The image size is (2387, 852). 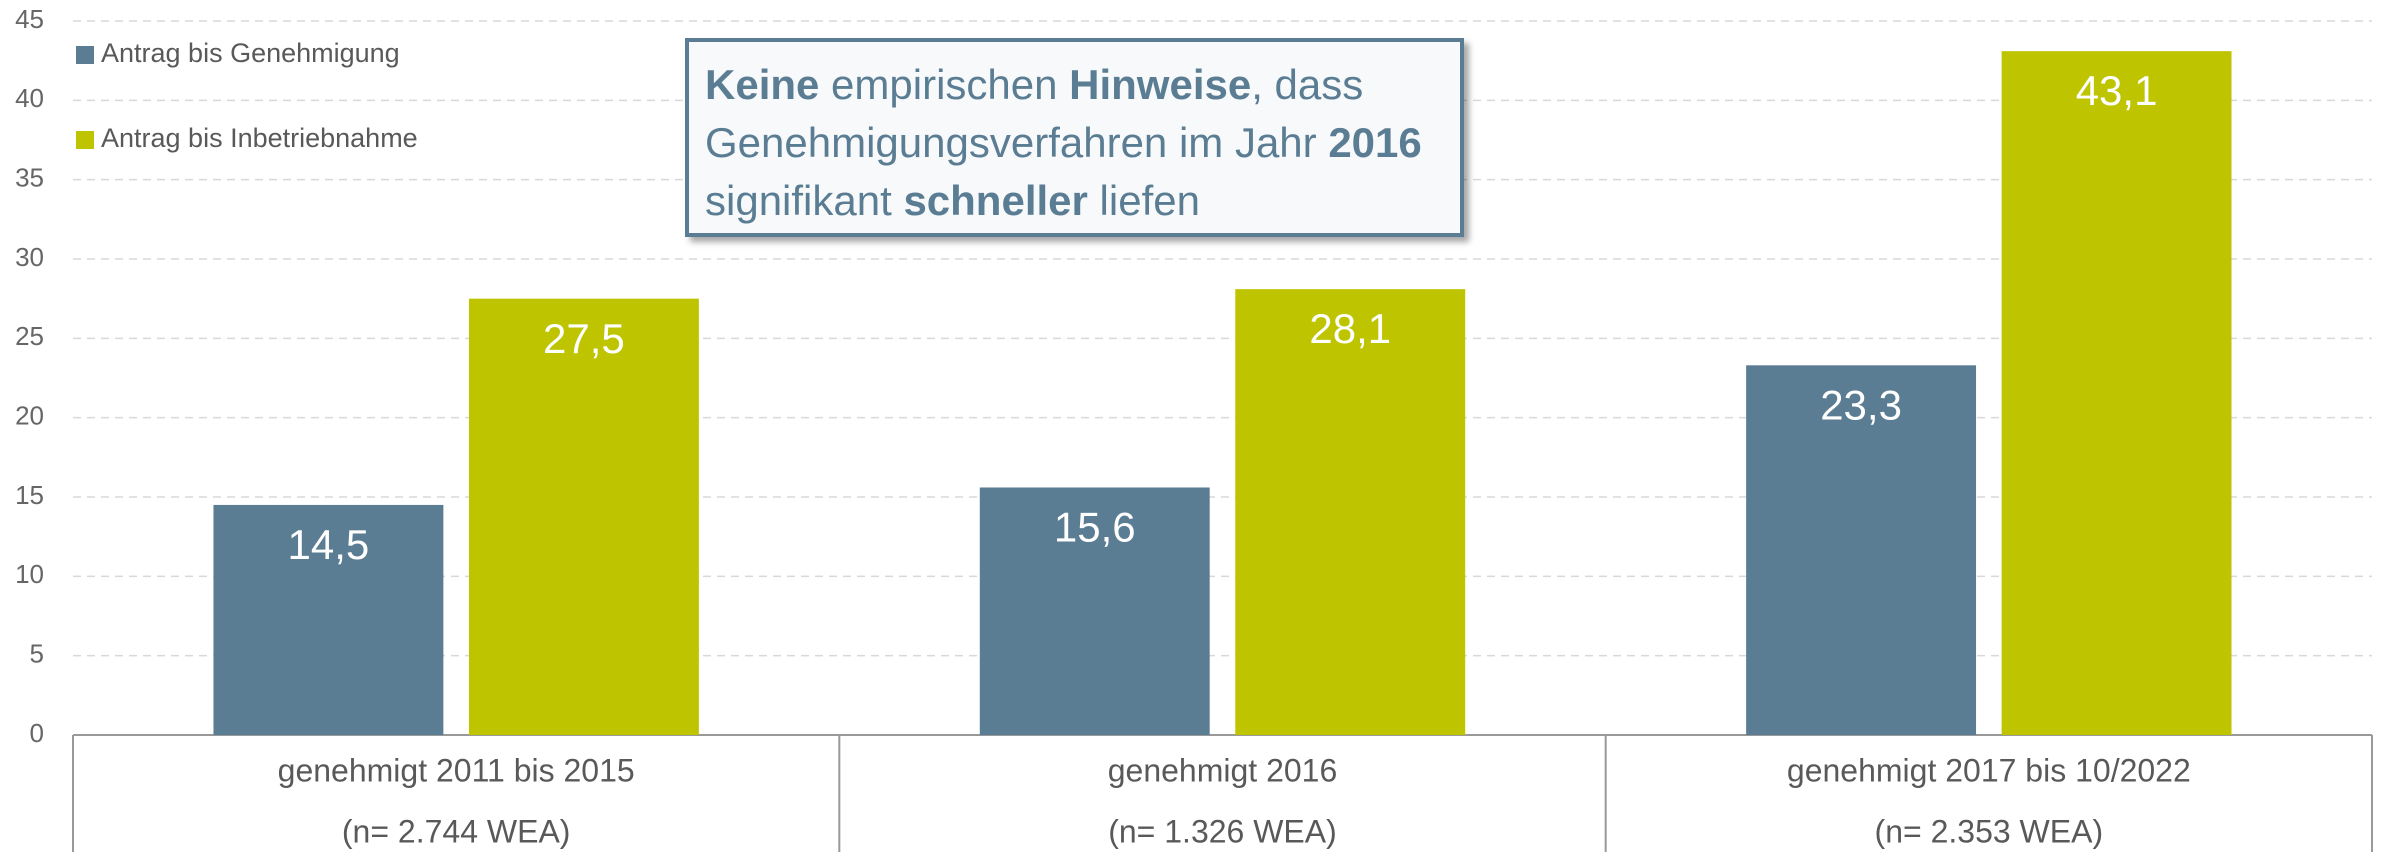 I want to click on y-tick-label: 45, so click(x=29, y=19).